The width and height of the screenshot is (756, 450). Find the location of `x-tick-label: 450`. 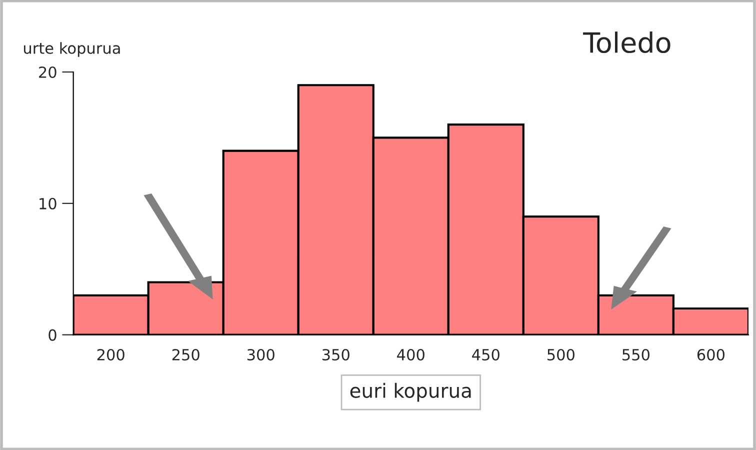

x-tick-label: 450 is located at coordinates (486, 354).